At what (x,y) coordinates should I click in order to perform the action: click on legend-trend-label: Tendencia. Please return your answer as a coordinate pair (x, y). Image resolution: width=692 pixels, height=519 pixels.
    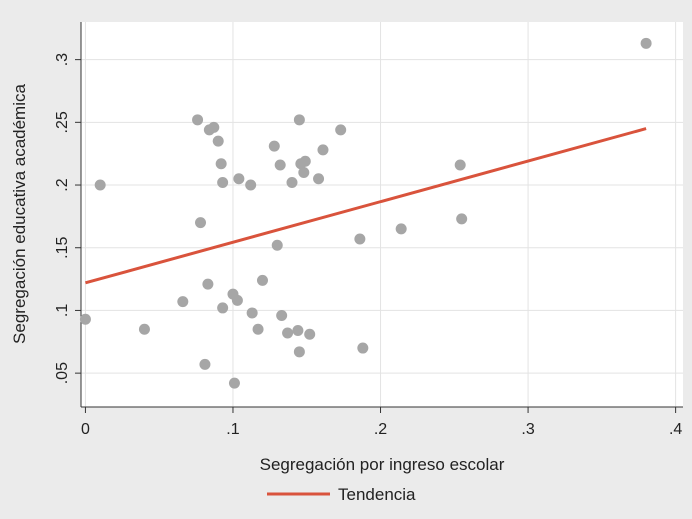
    Looking at the image, I should click on (377, 494).